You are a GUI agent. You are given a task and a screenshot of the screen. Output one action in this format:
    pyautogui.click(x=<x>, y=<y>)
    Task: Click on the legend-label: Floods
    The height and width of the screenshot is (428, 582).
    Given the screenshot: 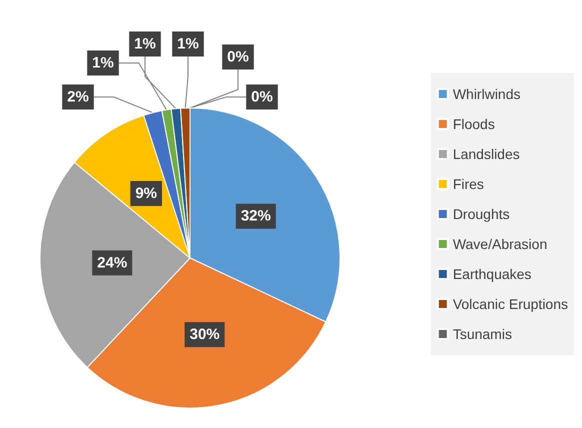 What is the action you would take?
    pyautogui.click(x=473, y=124)
    